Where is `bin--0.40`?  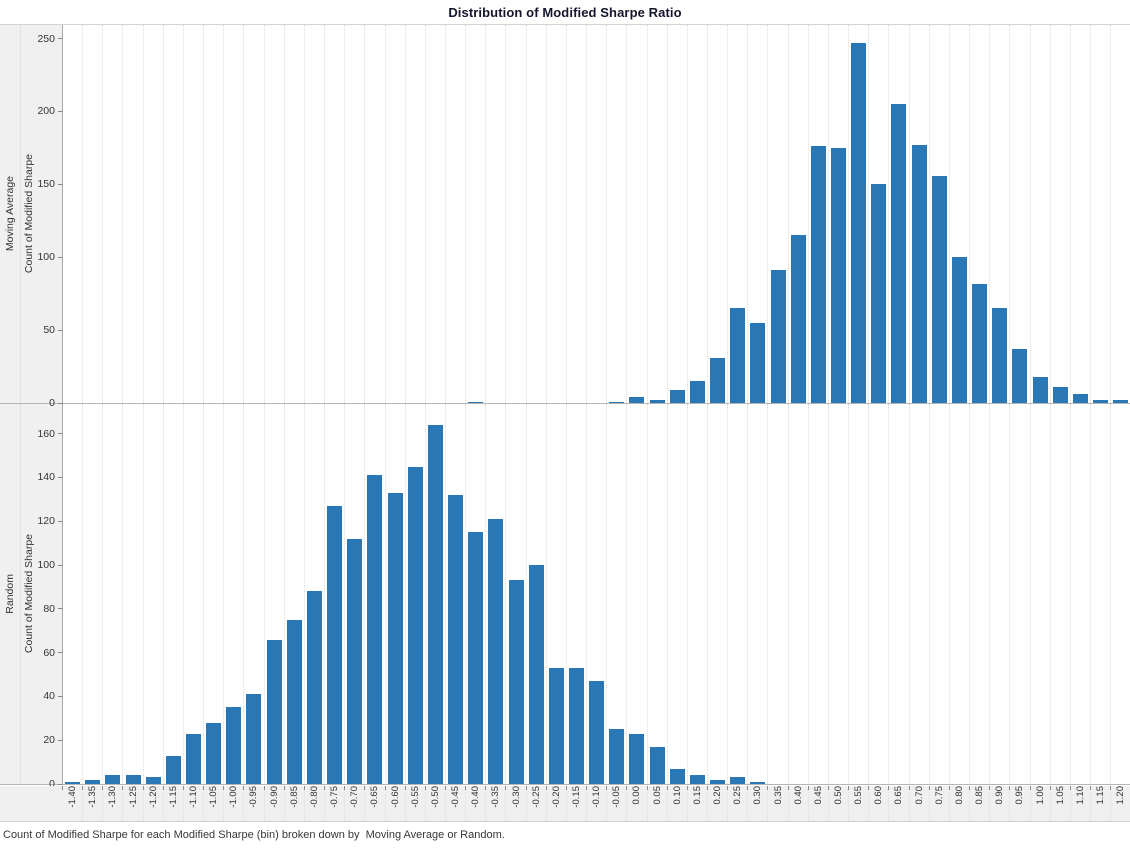 bin--0.40 is located at coordinates (475, 594).